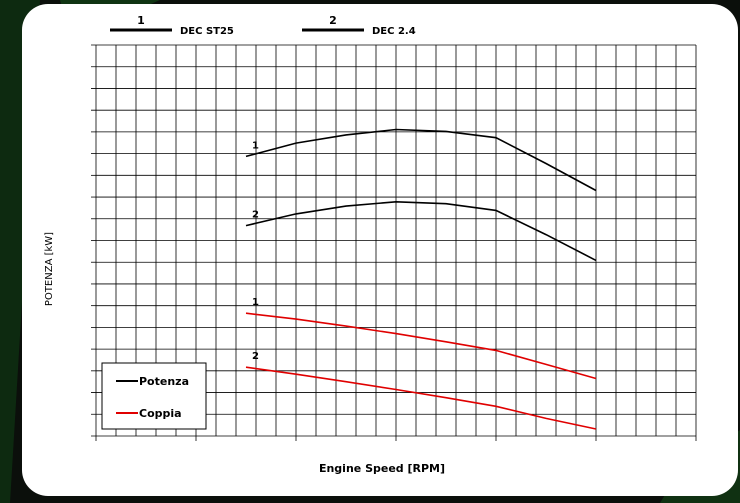 Image resolution: width=740 pixels, height=503 pixels. What do you see at coordinates (207, 31) in the screenshot?
I see `header-legend-label: DEC ST25` at bounding box center [207, 31].